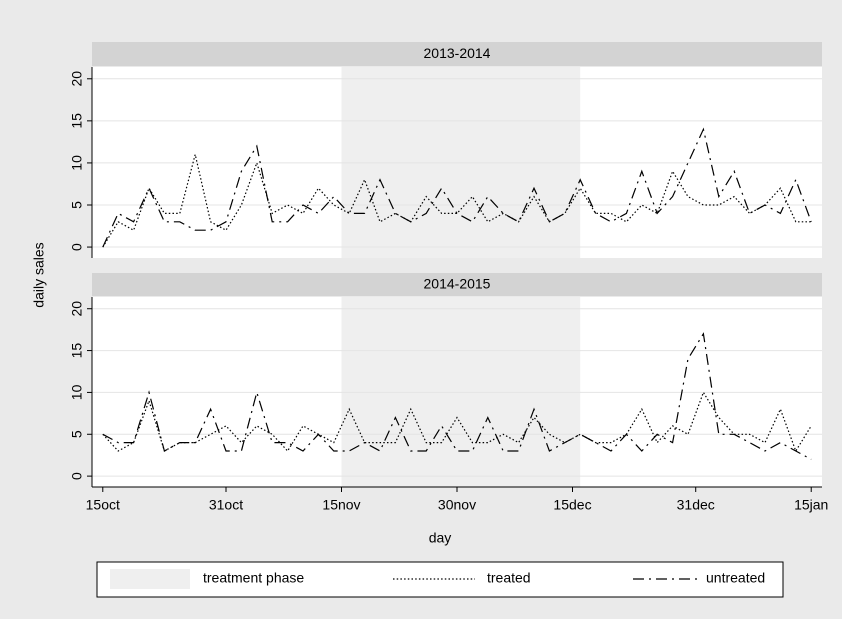 The image size is (842, 619). I want to click on x-tick-label: 15nov, so click(341, 505).